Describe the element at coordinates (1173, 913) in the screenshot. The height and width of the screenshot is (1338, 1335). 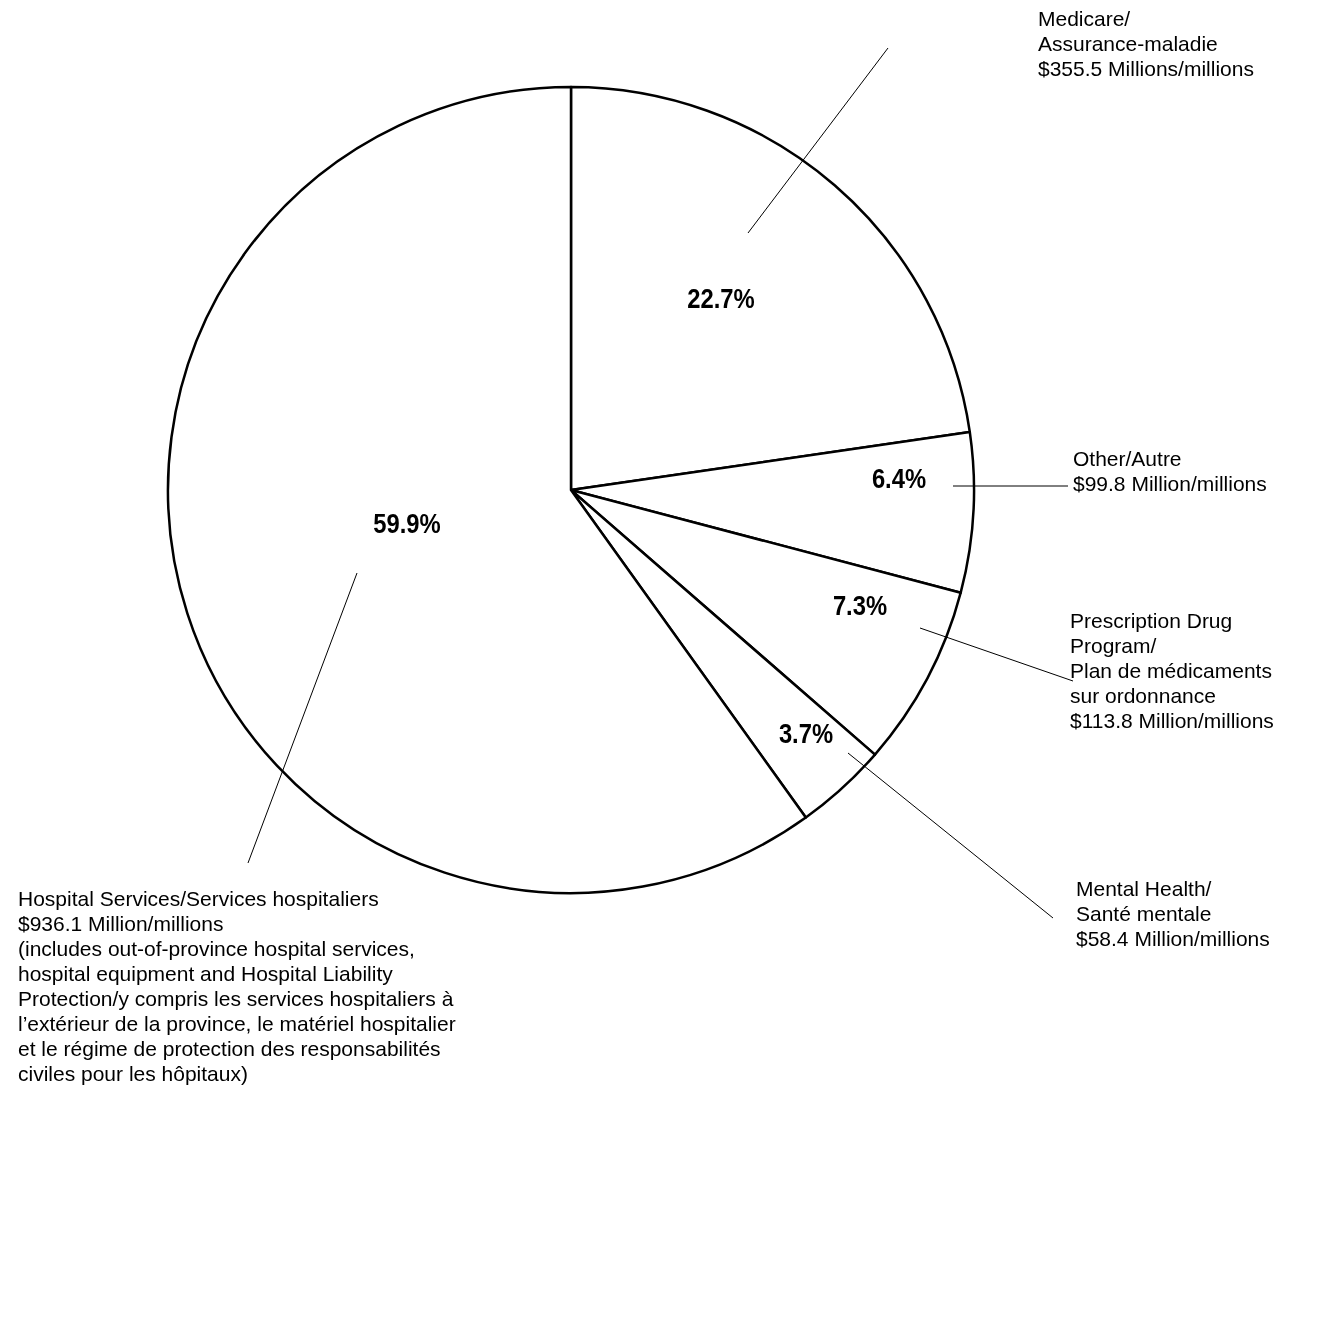
I see `slice-label: Mental Health/ Santé mentale $58.4 Million/millions` at that location.